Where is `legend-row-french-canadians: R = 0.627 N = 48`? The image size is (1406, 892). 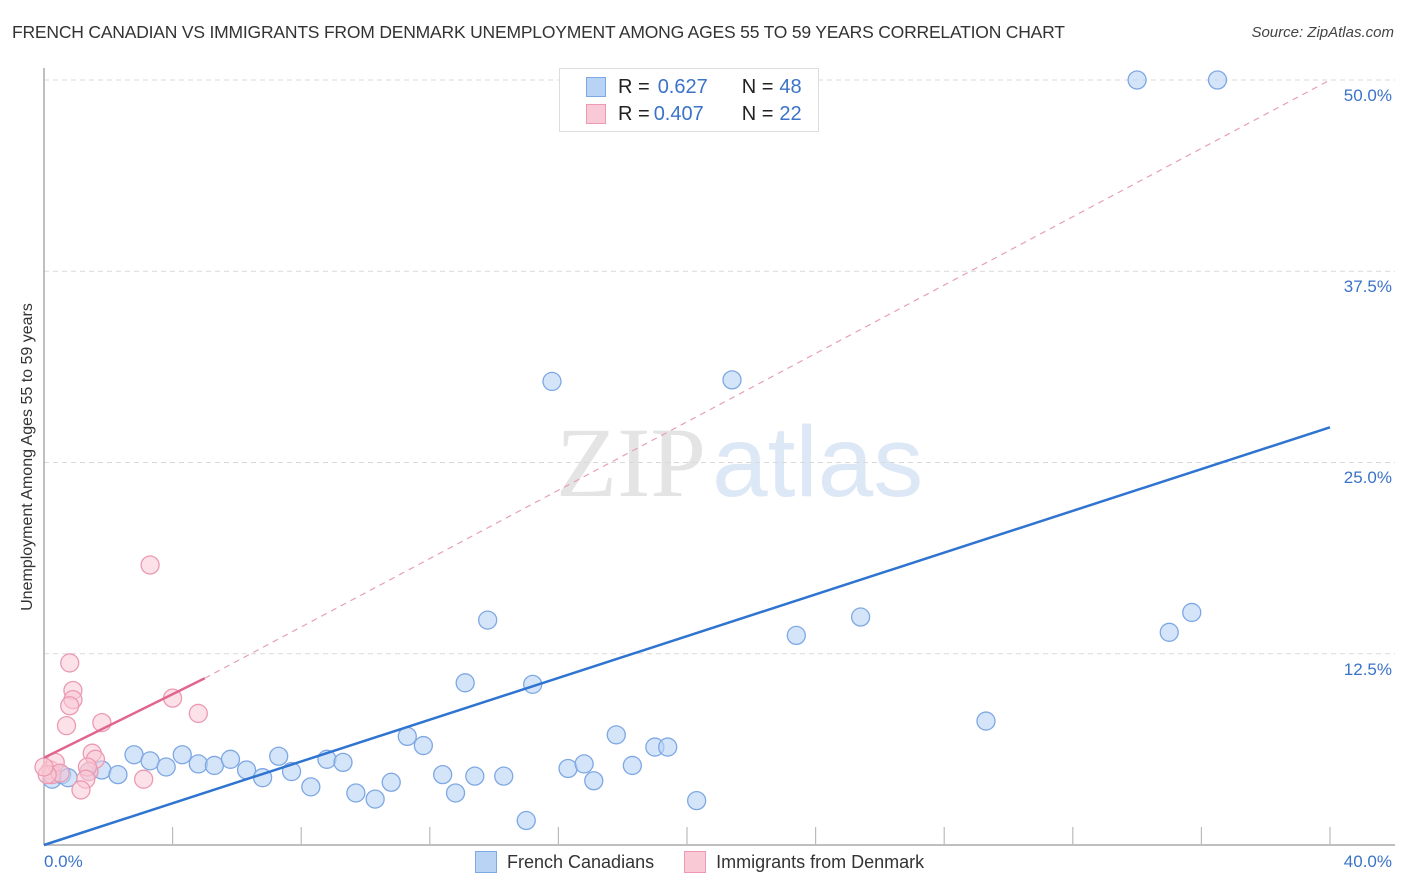 legend-row-french-canadians: R = 0.627 N = 48 is located at coordinates (694, 87).